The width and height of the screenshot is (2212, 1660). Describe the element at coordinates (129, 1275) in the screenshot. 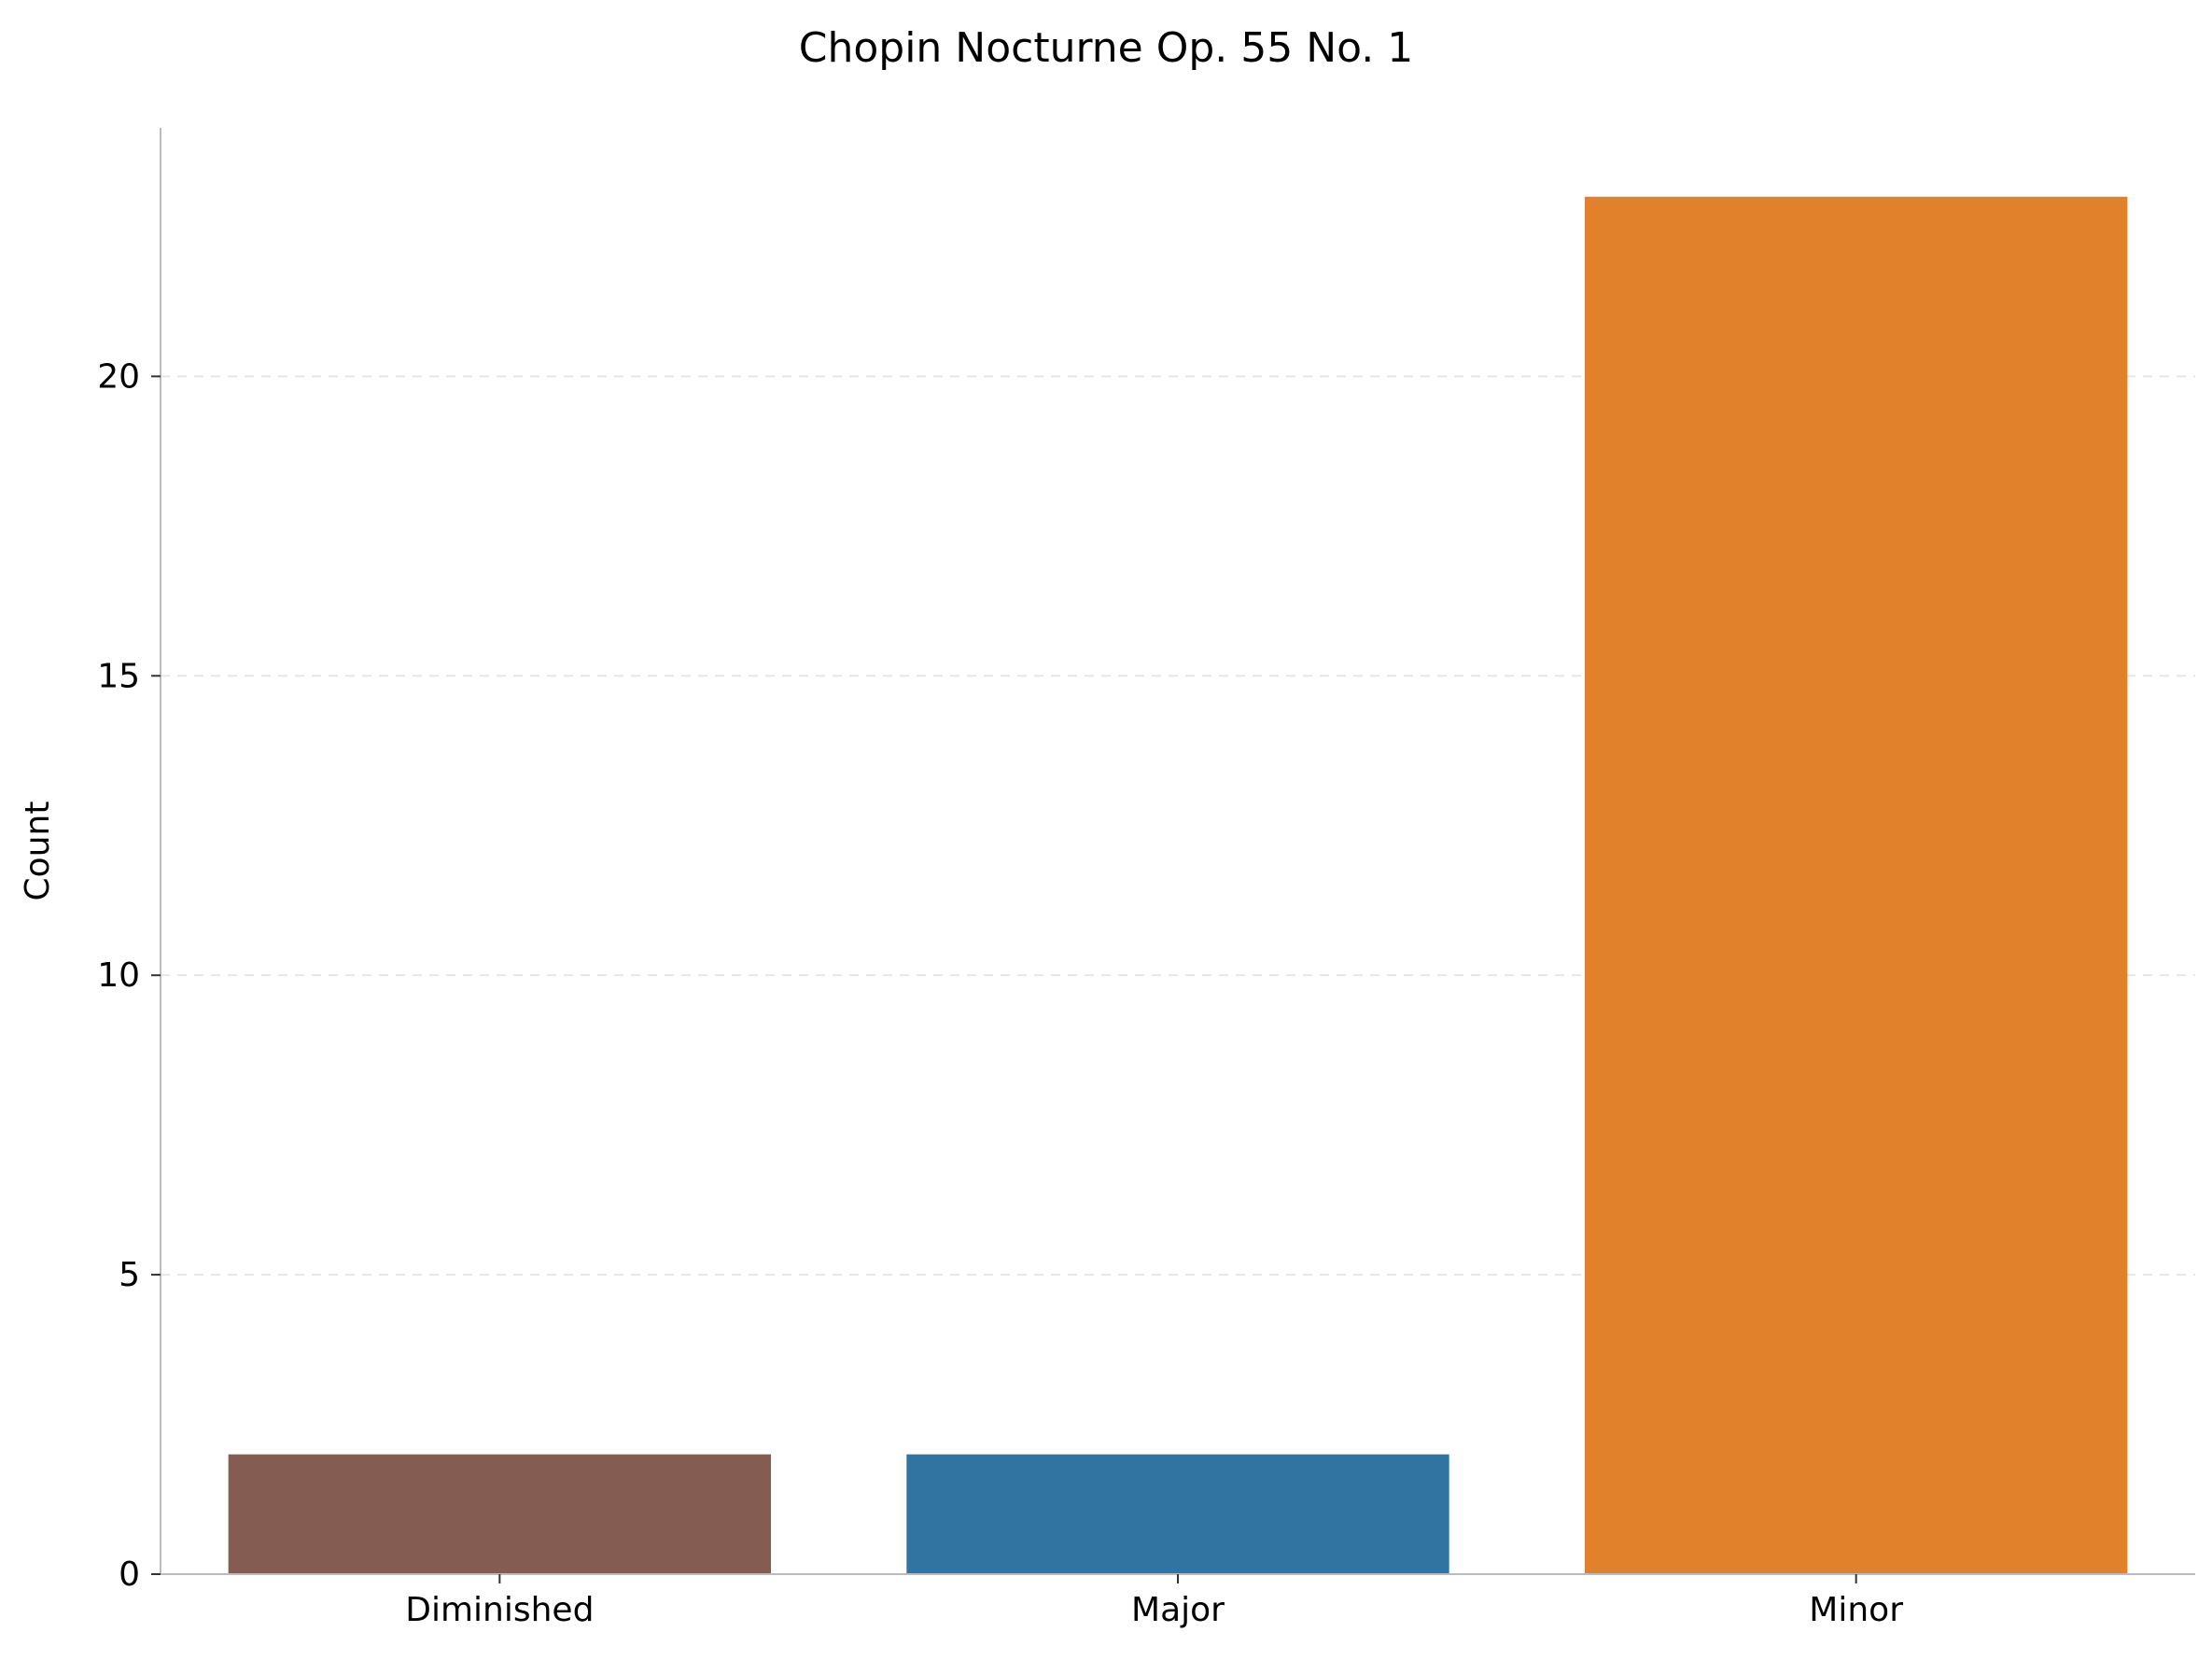

I see `y-tick-label: 5` at that location.